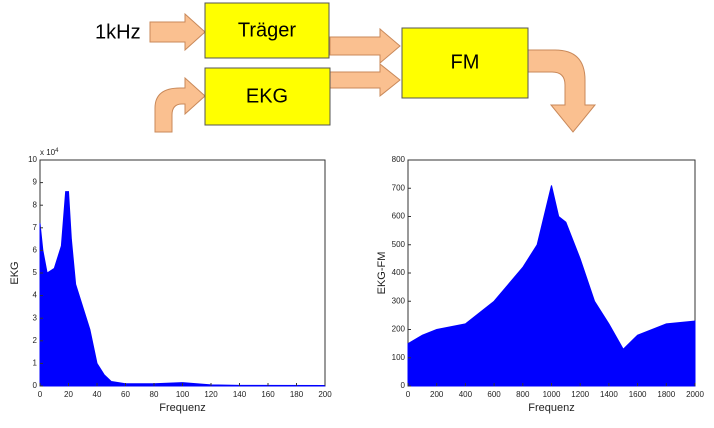 Image resolution: width=714 pixels, height=428 pixels. Describe the element at coordinates (399, 329) in the screenshot. I see `y-tick-label: 200` at that location.